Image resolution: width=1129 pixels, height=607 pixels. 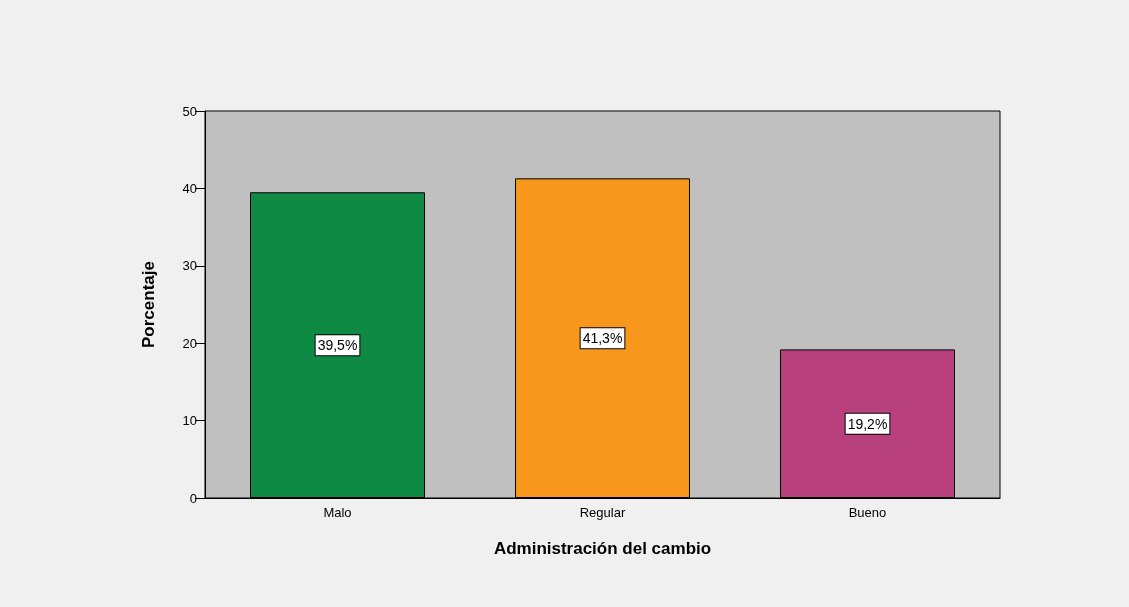 I want to click on data-label: 19,2%, so click(x=867, y=423).